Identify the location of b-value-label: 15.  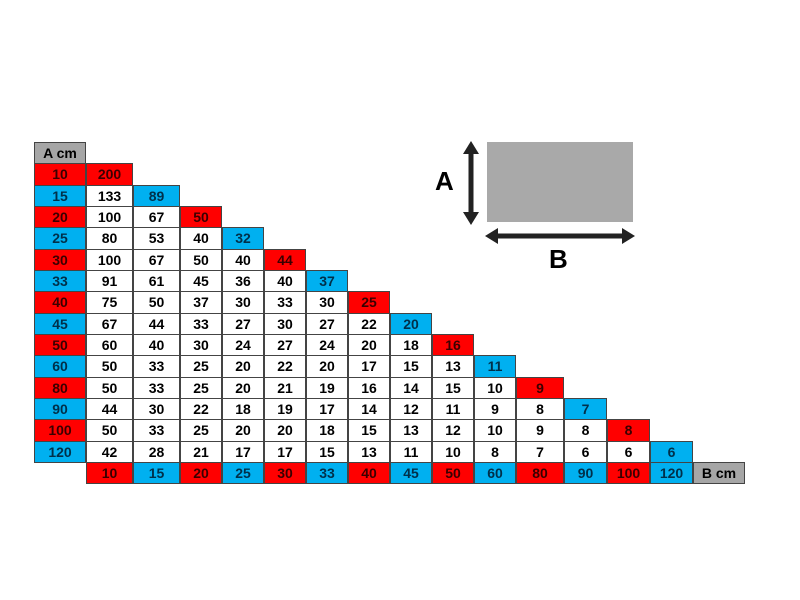
(156, 473).